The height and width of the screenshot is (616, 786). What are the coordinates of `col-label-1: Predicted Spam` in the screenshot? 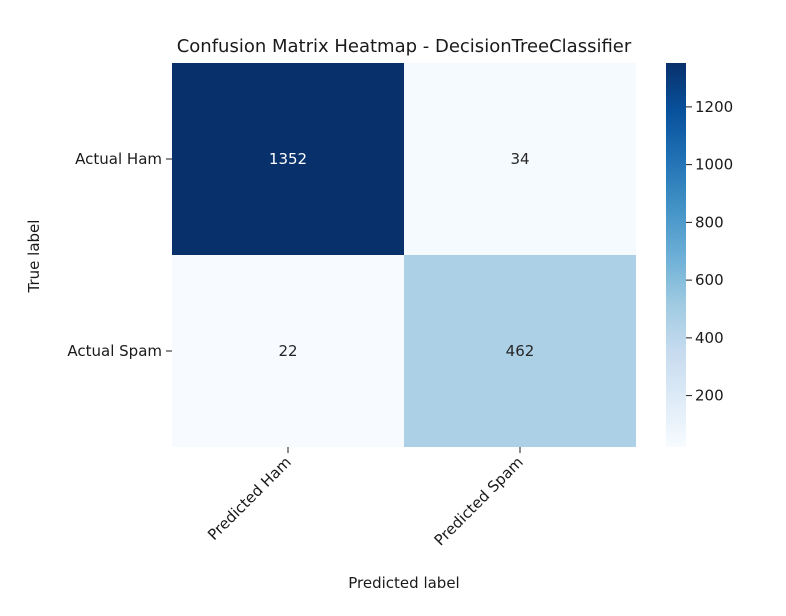 It's located at (479, 501).